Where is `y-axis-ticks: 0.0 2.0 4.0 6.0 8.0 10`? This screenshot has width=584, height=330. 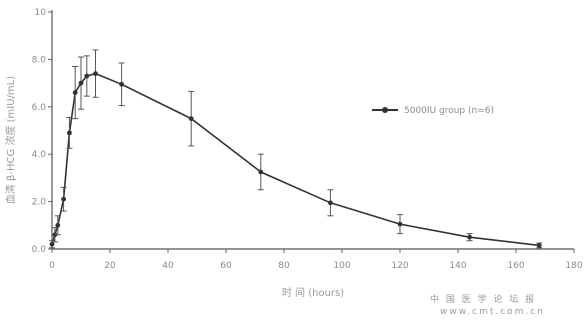 y-axis-ticks: 0.0 2.0 4.0 6.0 8.0 10 is located at coordinates (42, 131).